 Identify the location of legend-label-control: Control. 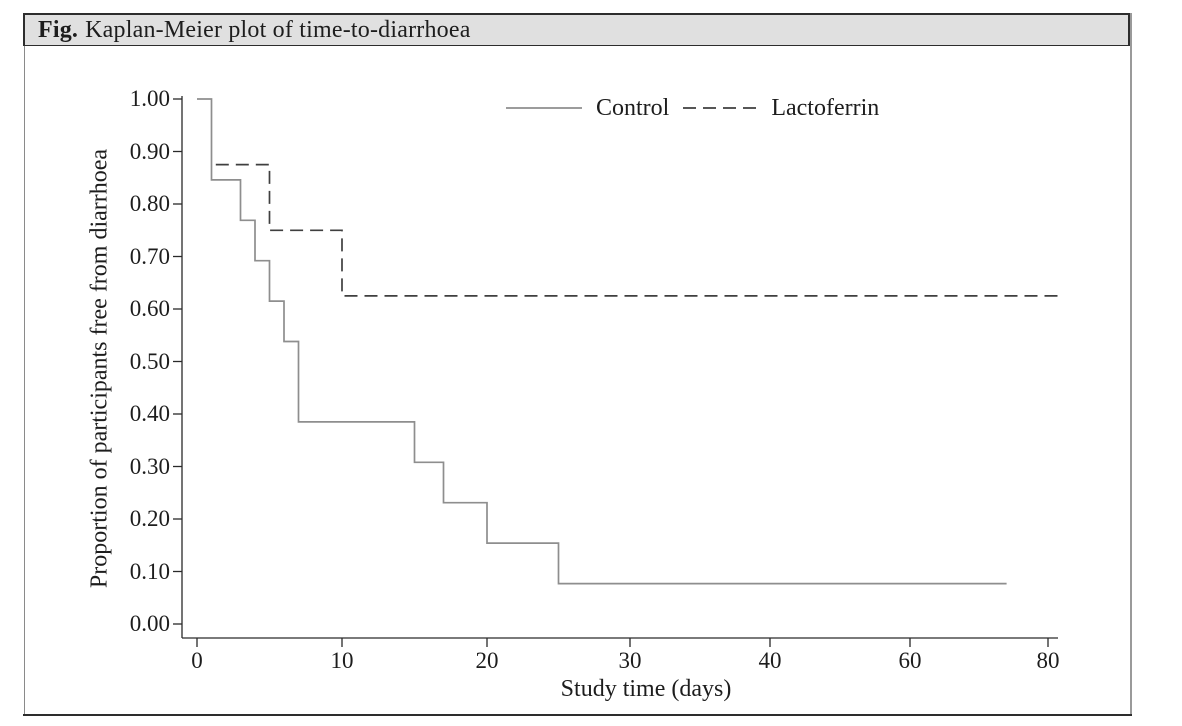
(633, 107).